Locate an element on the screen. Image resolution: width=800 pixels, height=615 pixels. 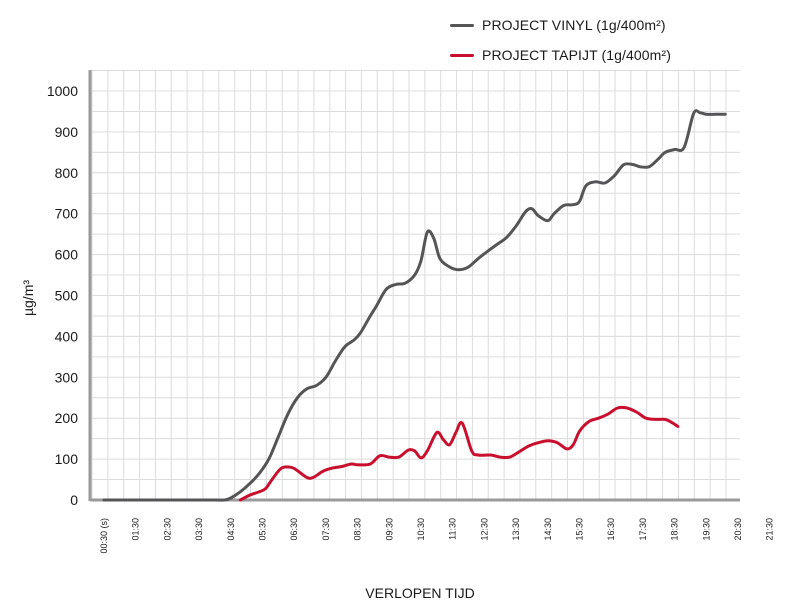
x-tick-label: 03:30 is located at coordinates (199, 529).